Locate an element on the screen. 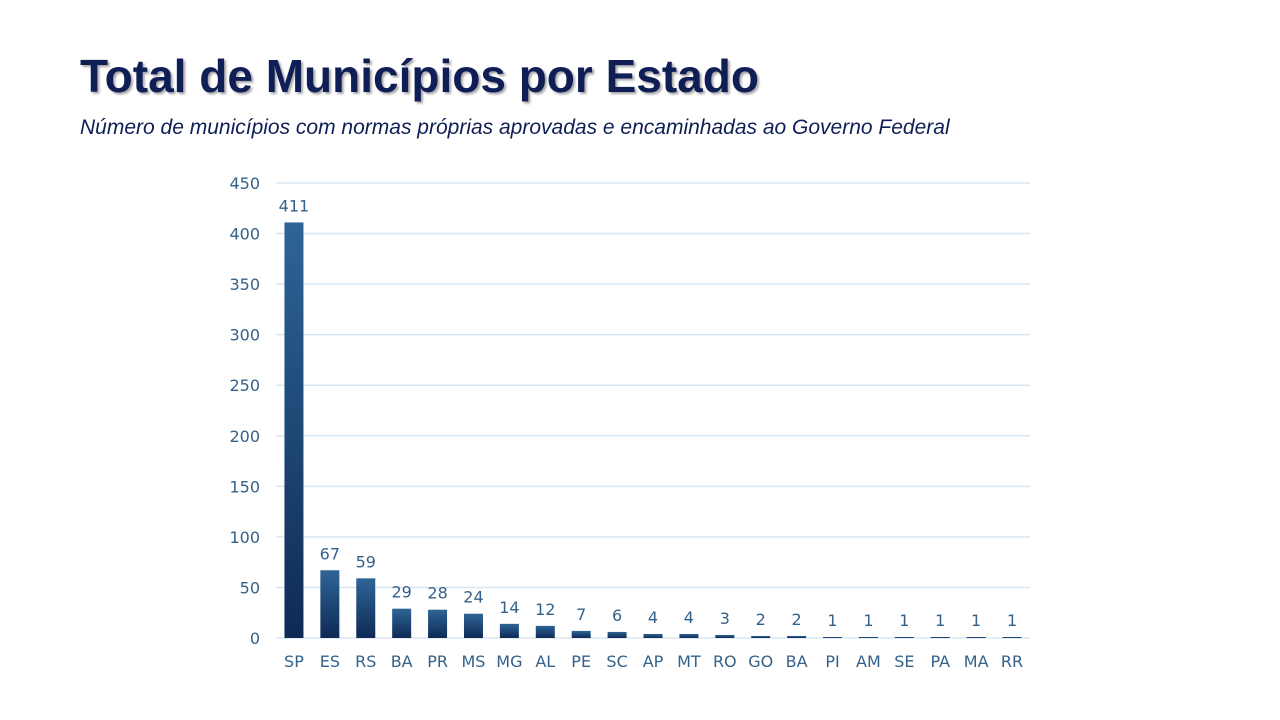 The height and width of the screenshot is (720, 1280). y-tick-label: 450 is located at coordinates (244, 183).